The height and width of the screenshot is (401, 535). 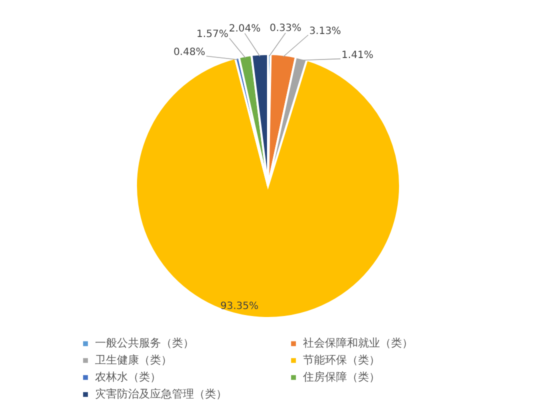 What do you see at coordinates (212, 34) in the screenshot?
I see `data-label: 1.57%` at bounding box center [212, 34].